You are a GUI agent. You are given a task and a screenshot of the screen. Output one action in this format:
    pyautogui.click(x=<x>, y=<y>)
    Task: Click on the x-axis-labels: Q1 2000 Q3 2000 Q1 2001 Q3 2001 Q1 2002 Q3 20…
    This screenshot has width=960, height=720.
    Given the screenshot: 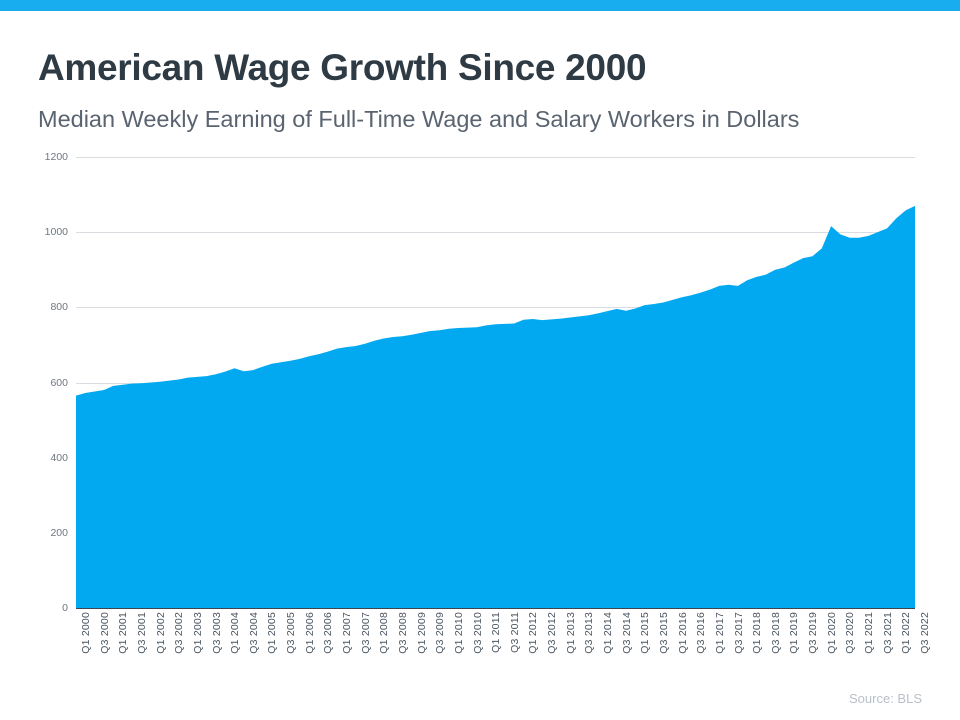 What is the action you would take?
    pyautogui.click(x=503, y=647)
    